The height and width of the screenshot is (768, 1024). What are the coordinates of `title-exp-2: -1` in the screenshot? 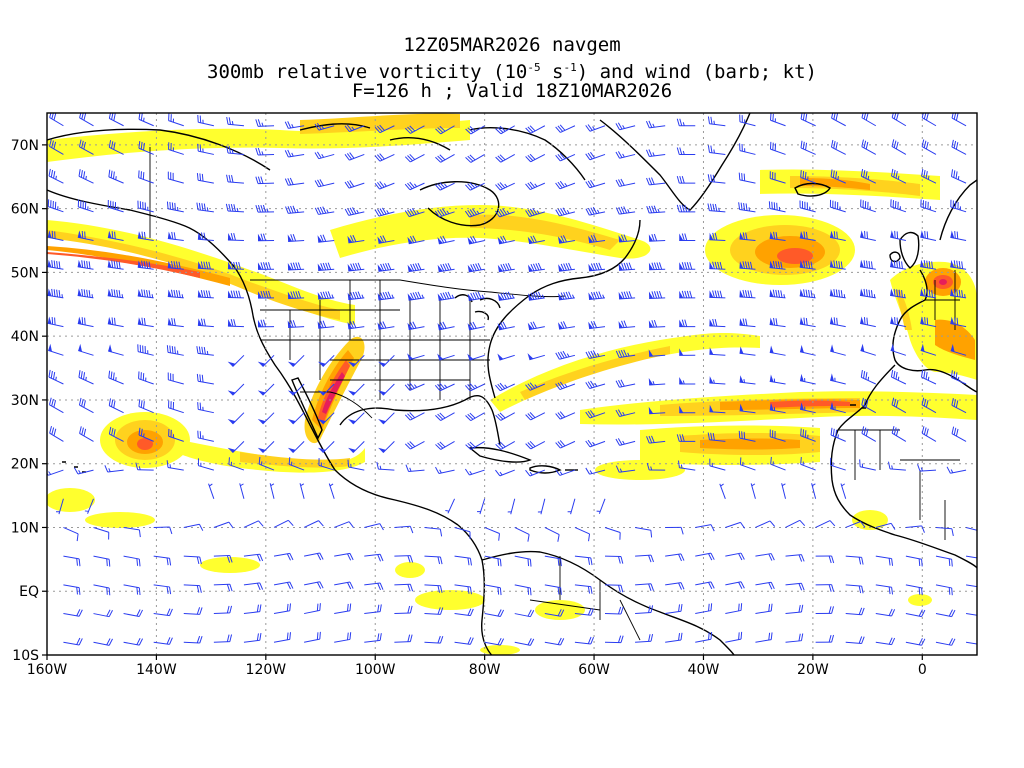 It's located at (570, 67).